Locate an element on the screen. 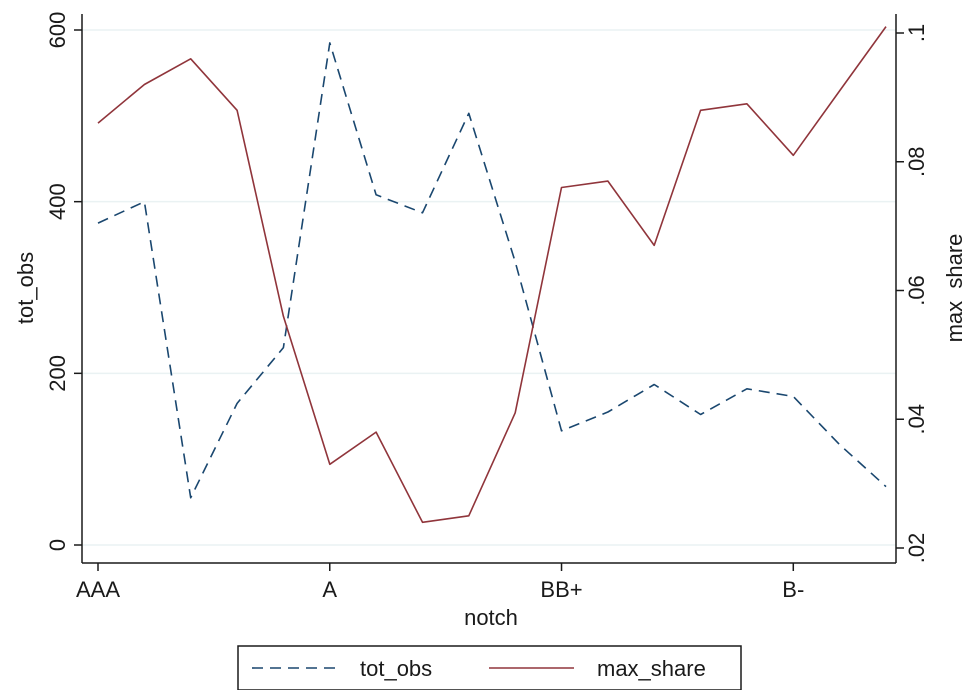 This screenshot has height=695, width=965. x-tick-label: A is located at coordinates (329, 589).